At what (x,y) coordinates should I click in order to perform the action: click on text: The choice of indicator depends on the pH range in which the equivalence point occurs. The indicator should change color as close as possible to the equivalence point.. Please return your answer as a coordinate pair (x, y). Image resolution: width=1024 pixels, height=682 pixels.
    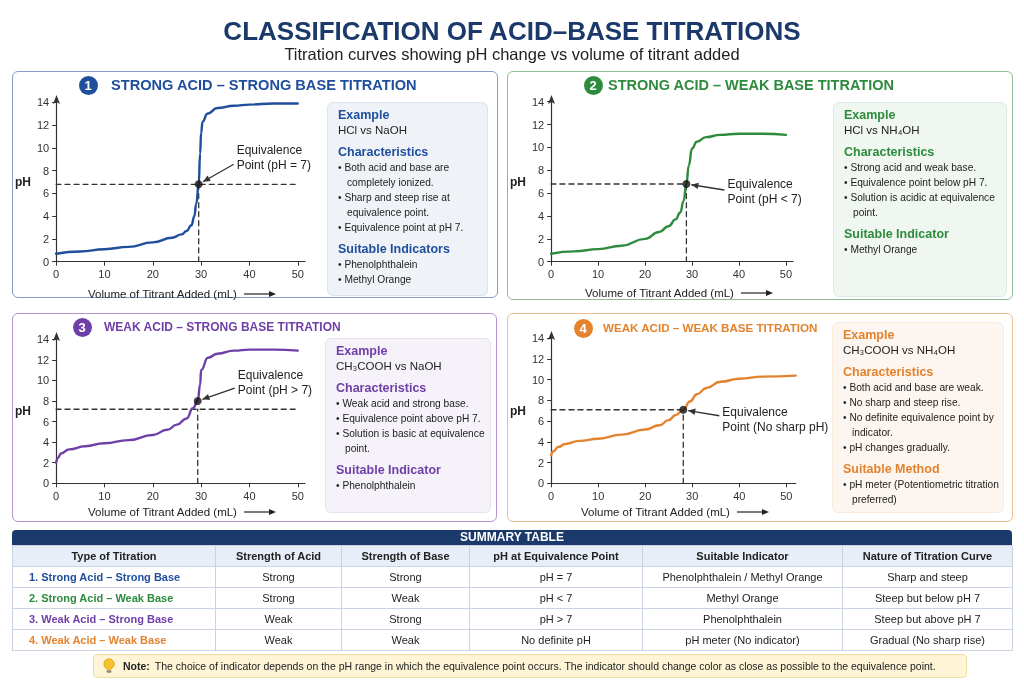
    Looking at the image, I should click on (545, 666).